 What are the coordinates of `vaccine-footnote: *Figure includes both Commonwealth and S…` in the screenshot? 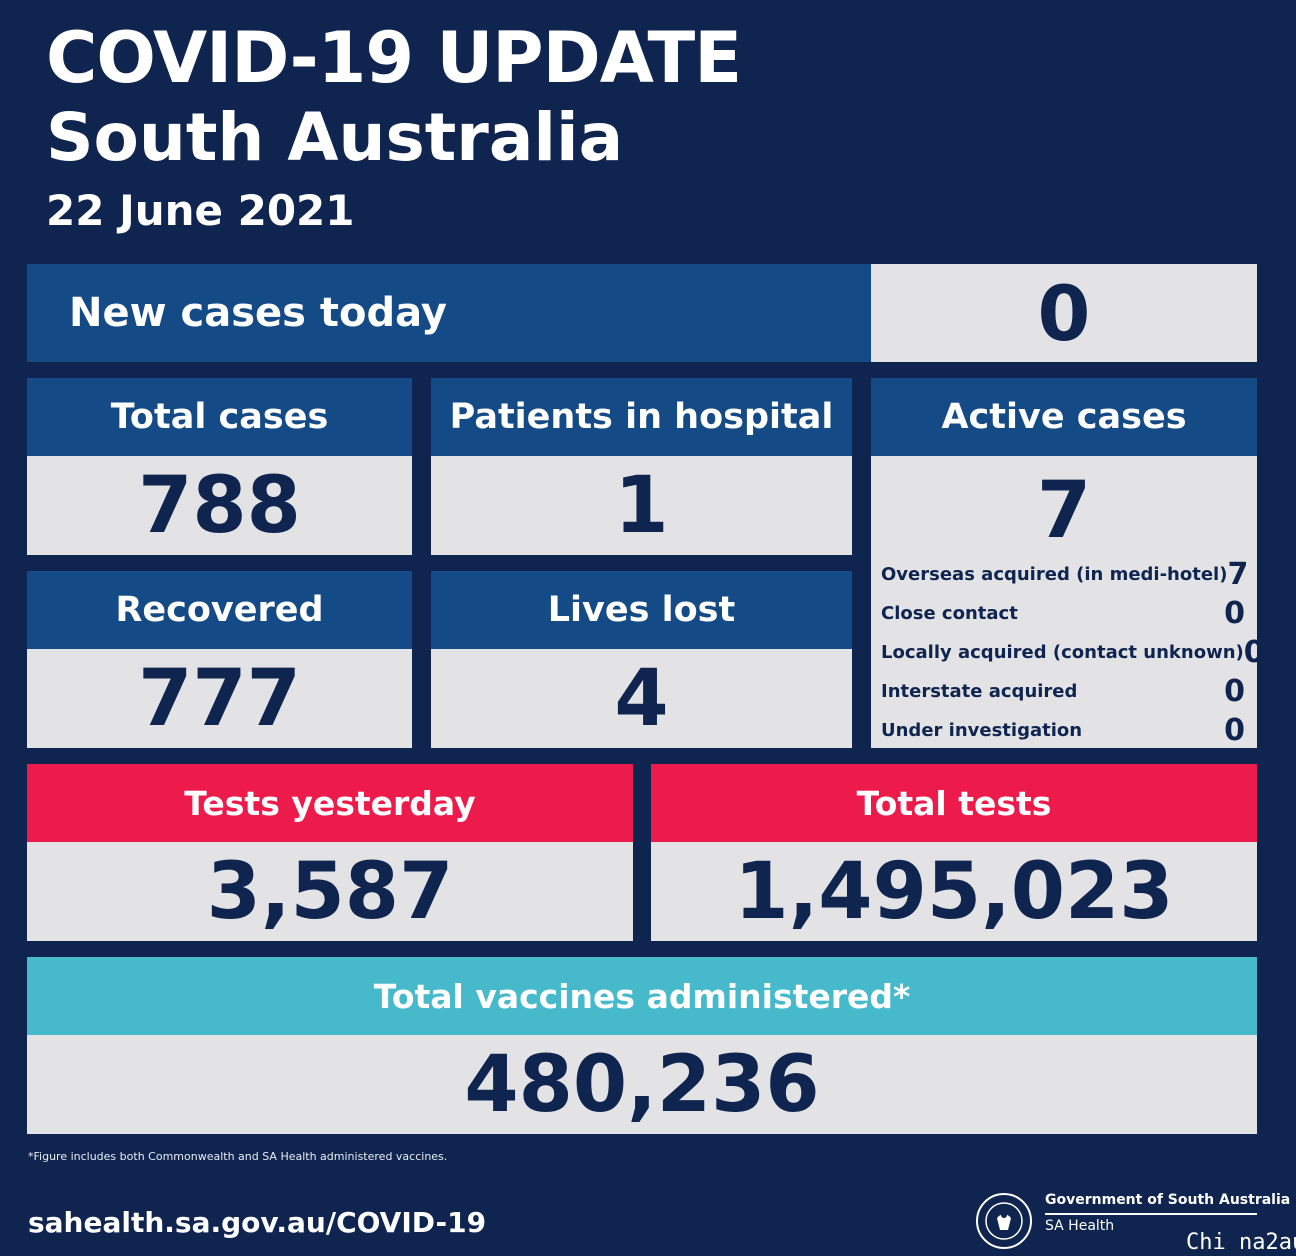 It's located at (238, 1156).